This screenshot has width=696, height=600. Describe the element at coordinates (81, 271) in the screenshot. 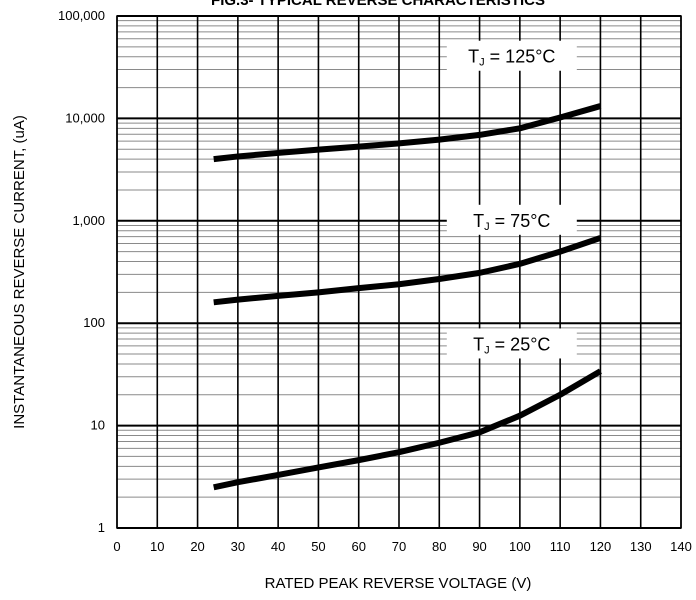

I see `y-tick-labels: 1 10 100 1,000 10,000 100,000` at that location.